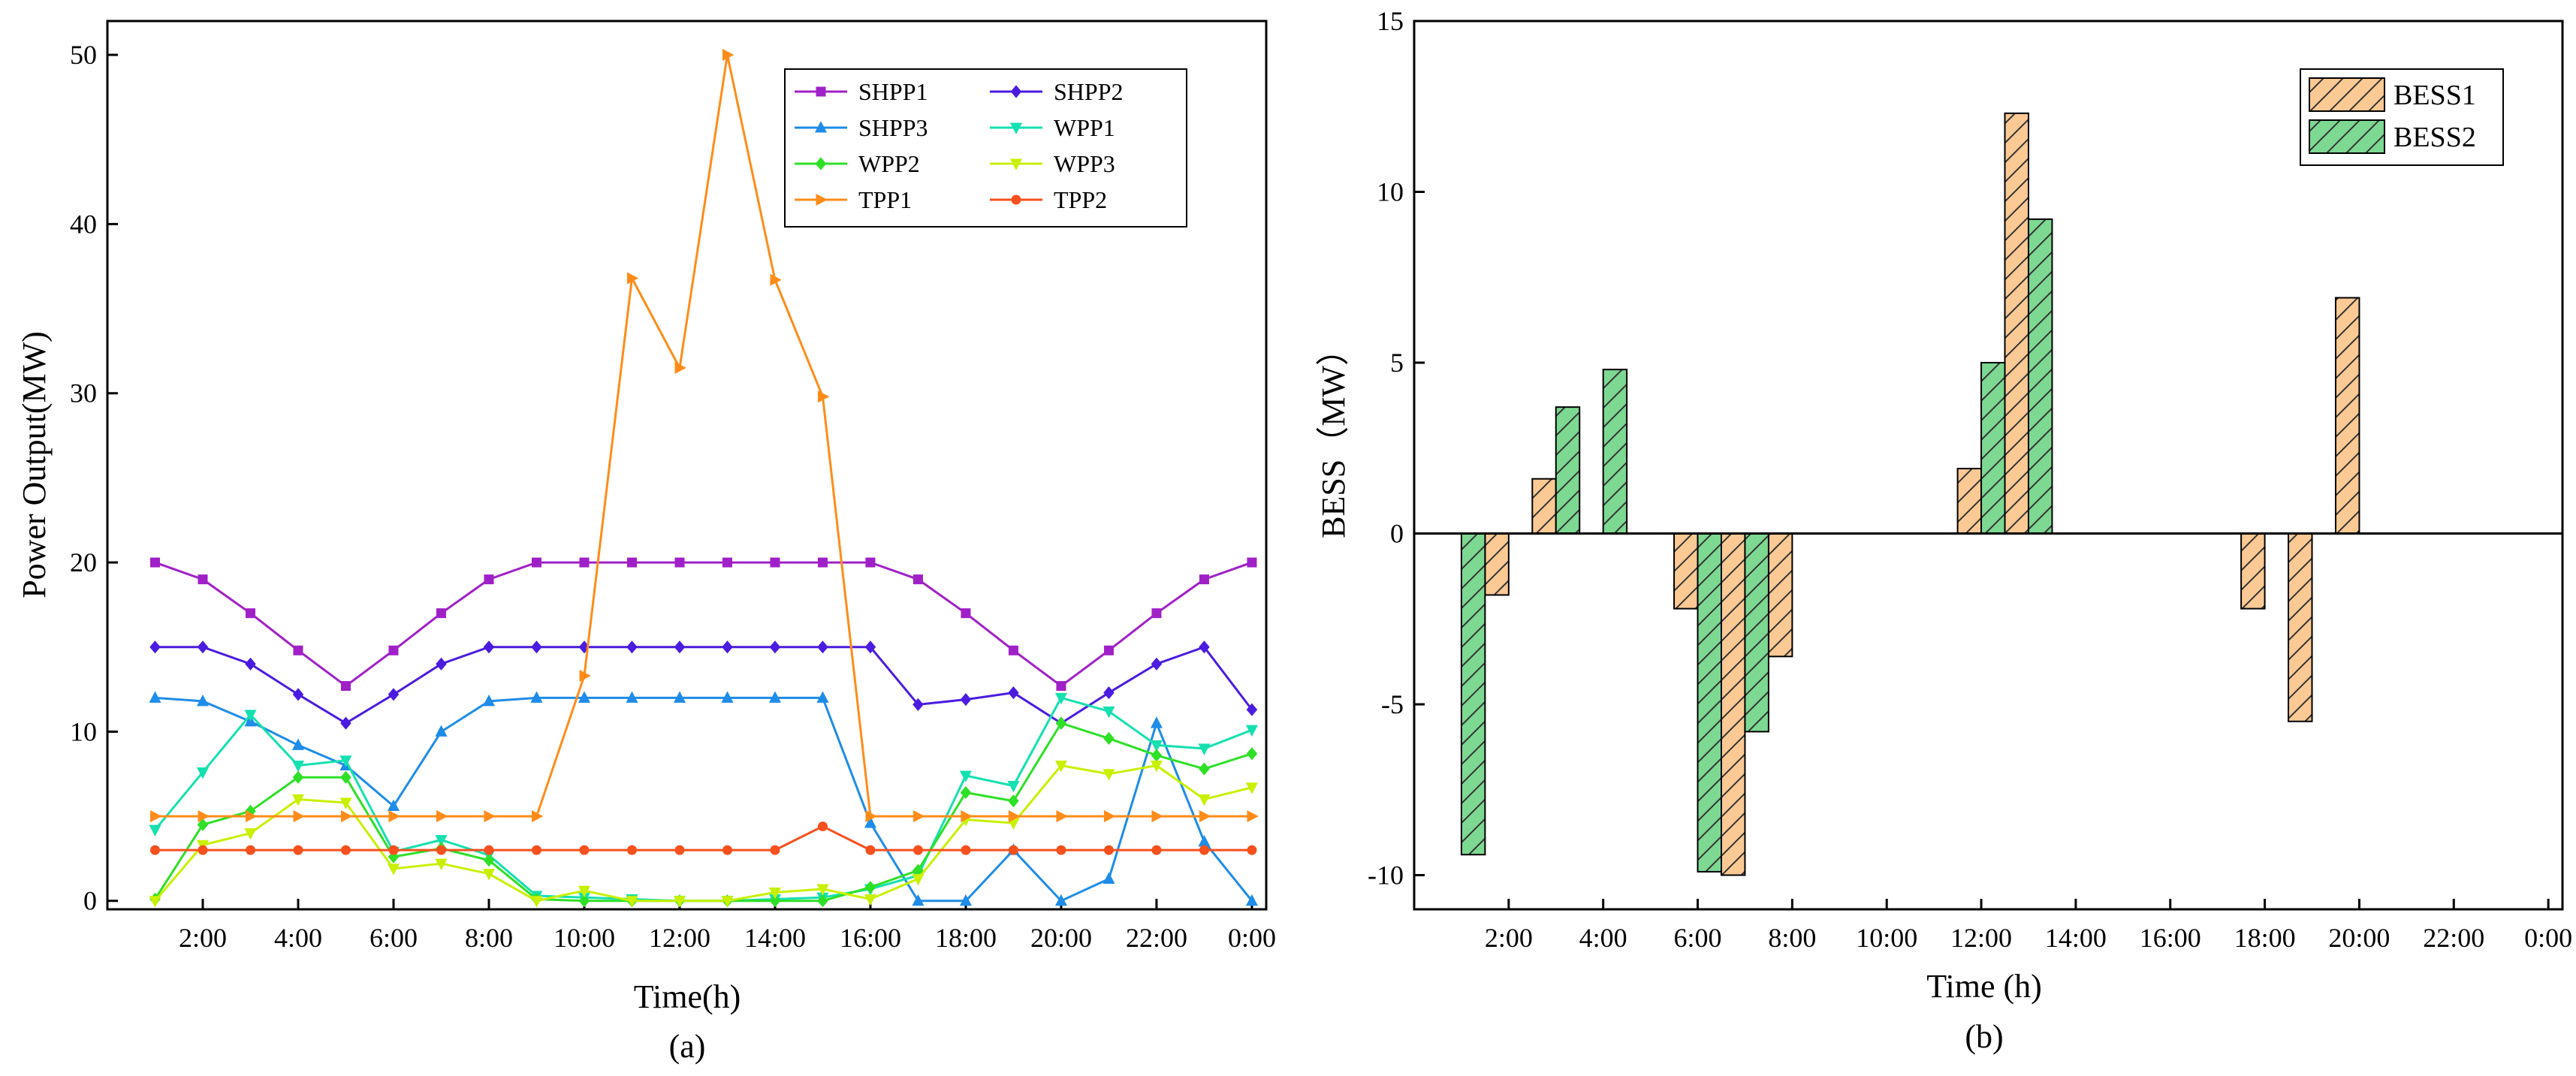 This screenshot has width=2576, height=1076. Describe the element at coordinates (1390, 21) in the screenshot. I see `panel-b-y-tick-label: 15` at that location.